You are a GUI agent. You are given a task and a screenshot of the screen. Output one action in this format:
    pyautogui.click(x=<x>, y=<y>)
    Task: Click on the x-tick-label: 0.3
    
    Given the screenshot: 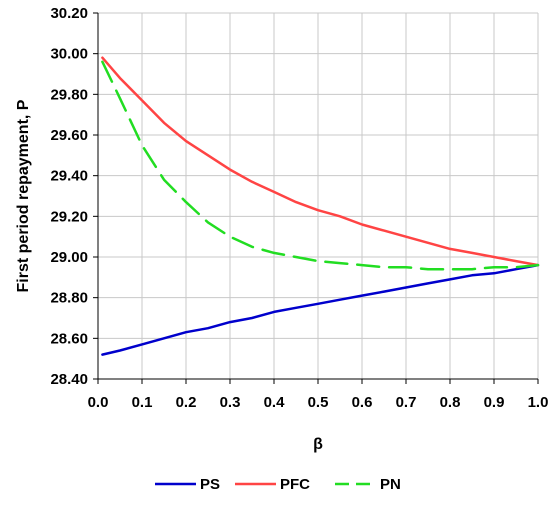 What is the action you would take?
    pyautogui.click(x=230, y=402)
    